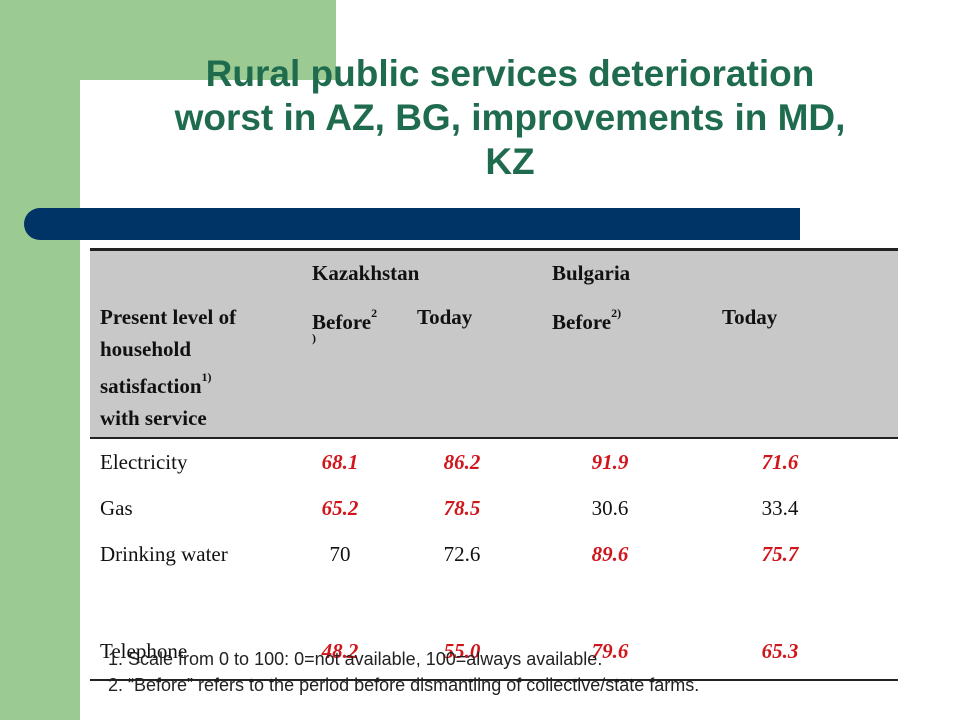 The height and width of the screenshot is (720, 960). What do you see at coordinates (445, 317) in the screenshot?
I see `kz-today-header: Today` at bounding box center [445, 317].